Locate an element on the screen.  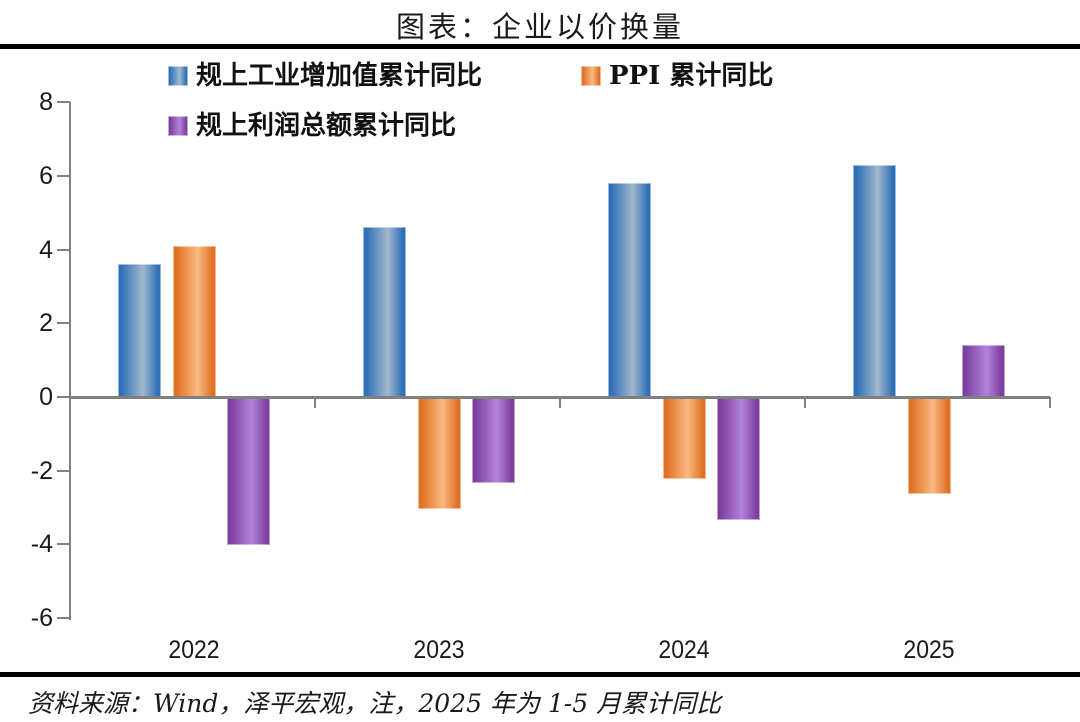
x-tick-label: 2023 is located at coordinates (439, 650).